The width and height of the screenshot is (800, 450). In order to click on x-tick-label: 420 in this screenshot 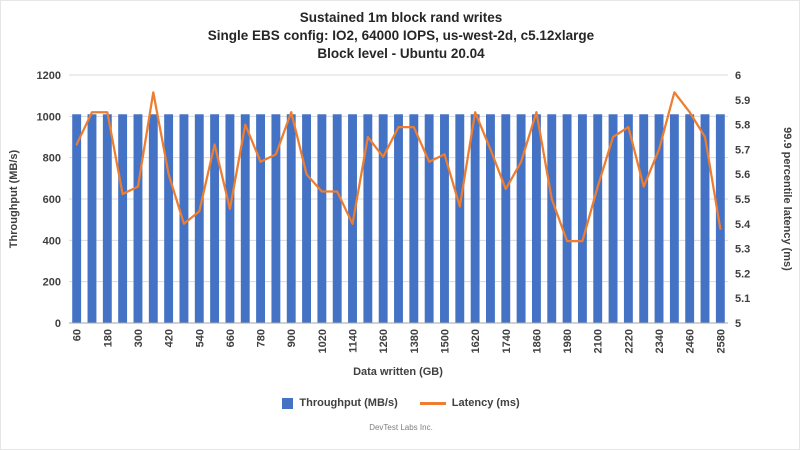, I will do `click(170, 338)`.